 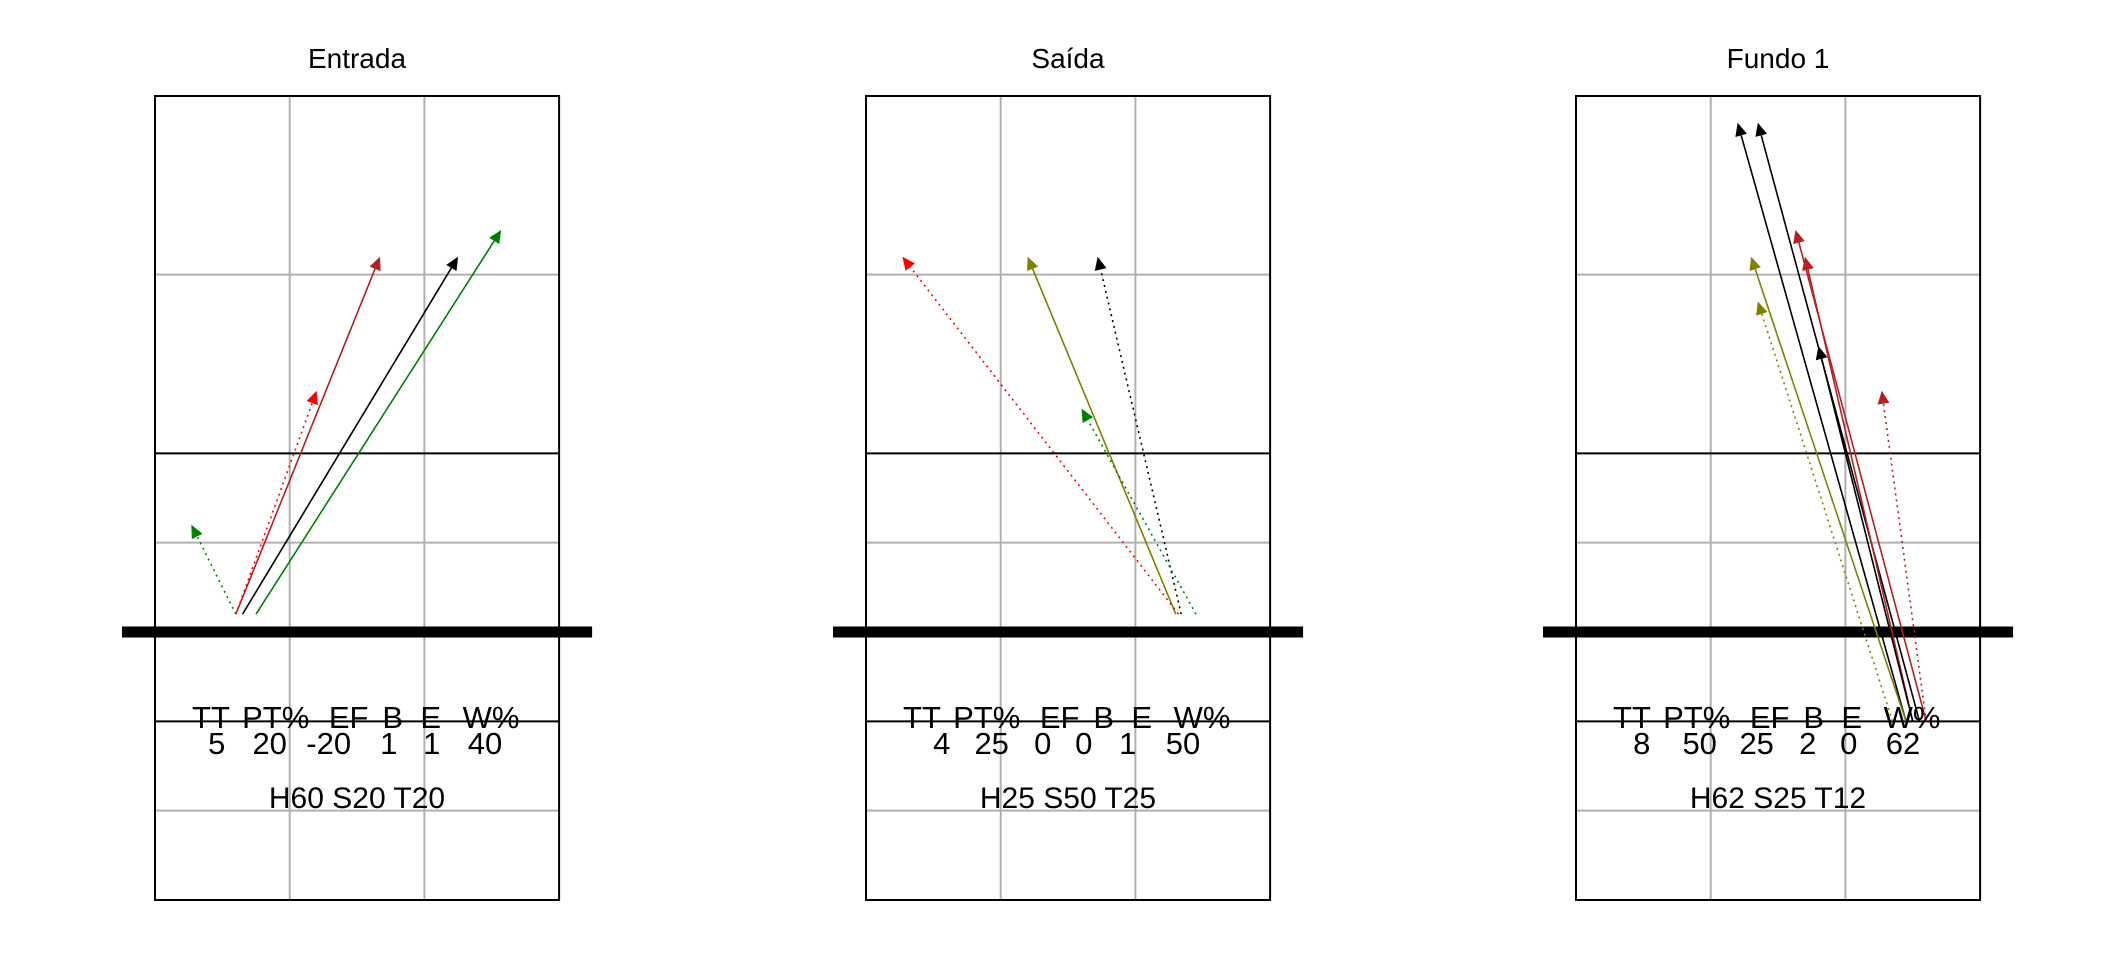 What do you see at coordinates (269, 743) in the screenshot?
I see `stats-value-pt: 20` at bounding box center [269, 743].